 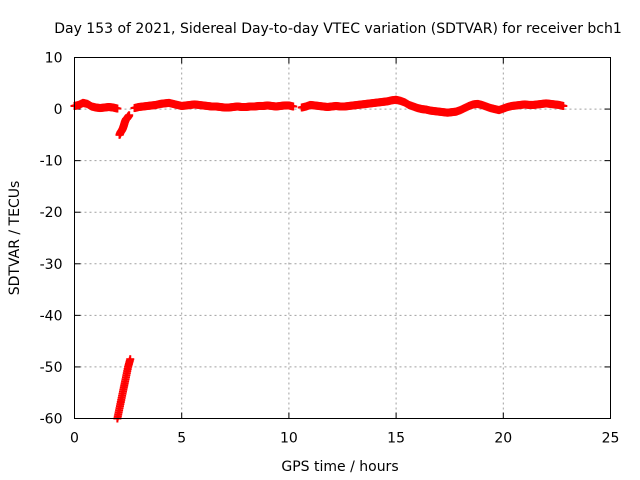 What do you see at coordinates (611, 439) in the screenshot?
I see `x-tick-label: 25` at bounding box center [611, 439].